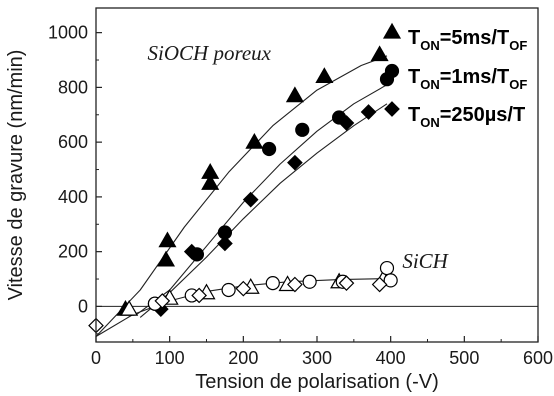  Describe the element at coordinates (16, 175) in the screenshot. I see `y-axis-title: Vitesse de gravure (nm/min)` at that location.